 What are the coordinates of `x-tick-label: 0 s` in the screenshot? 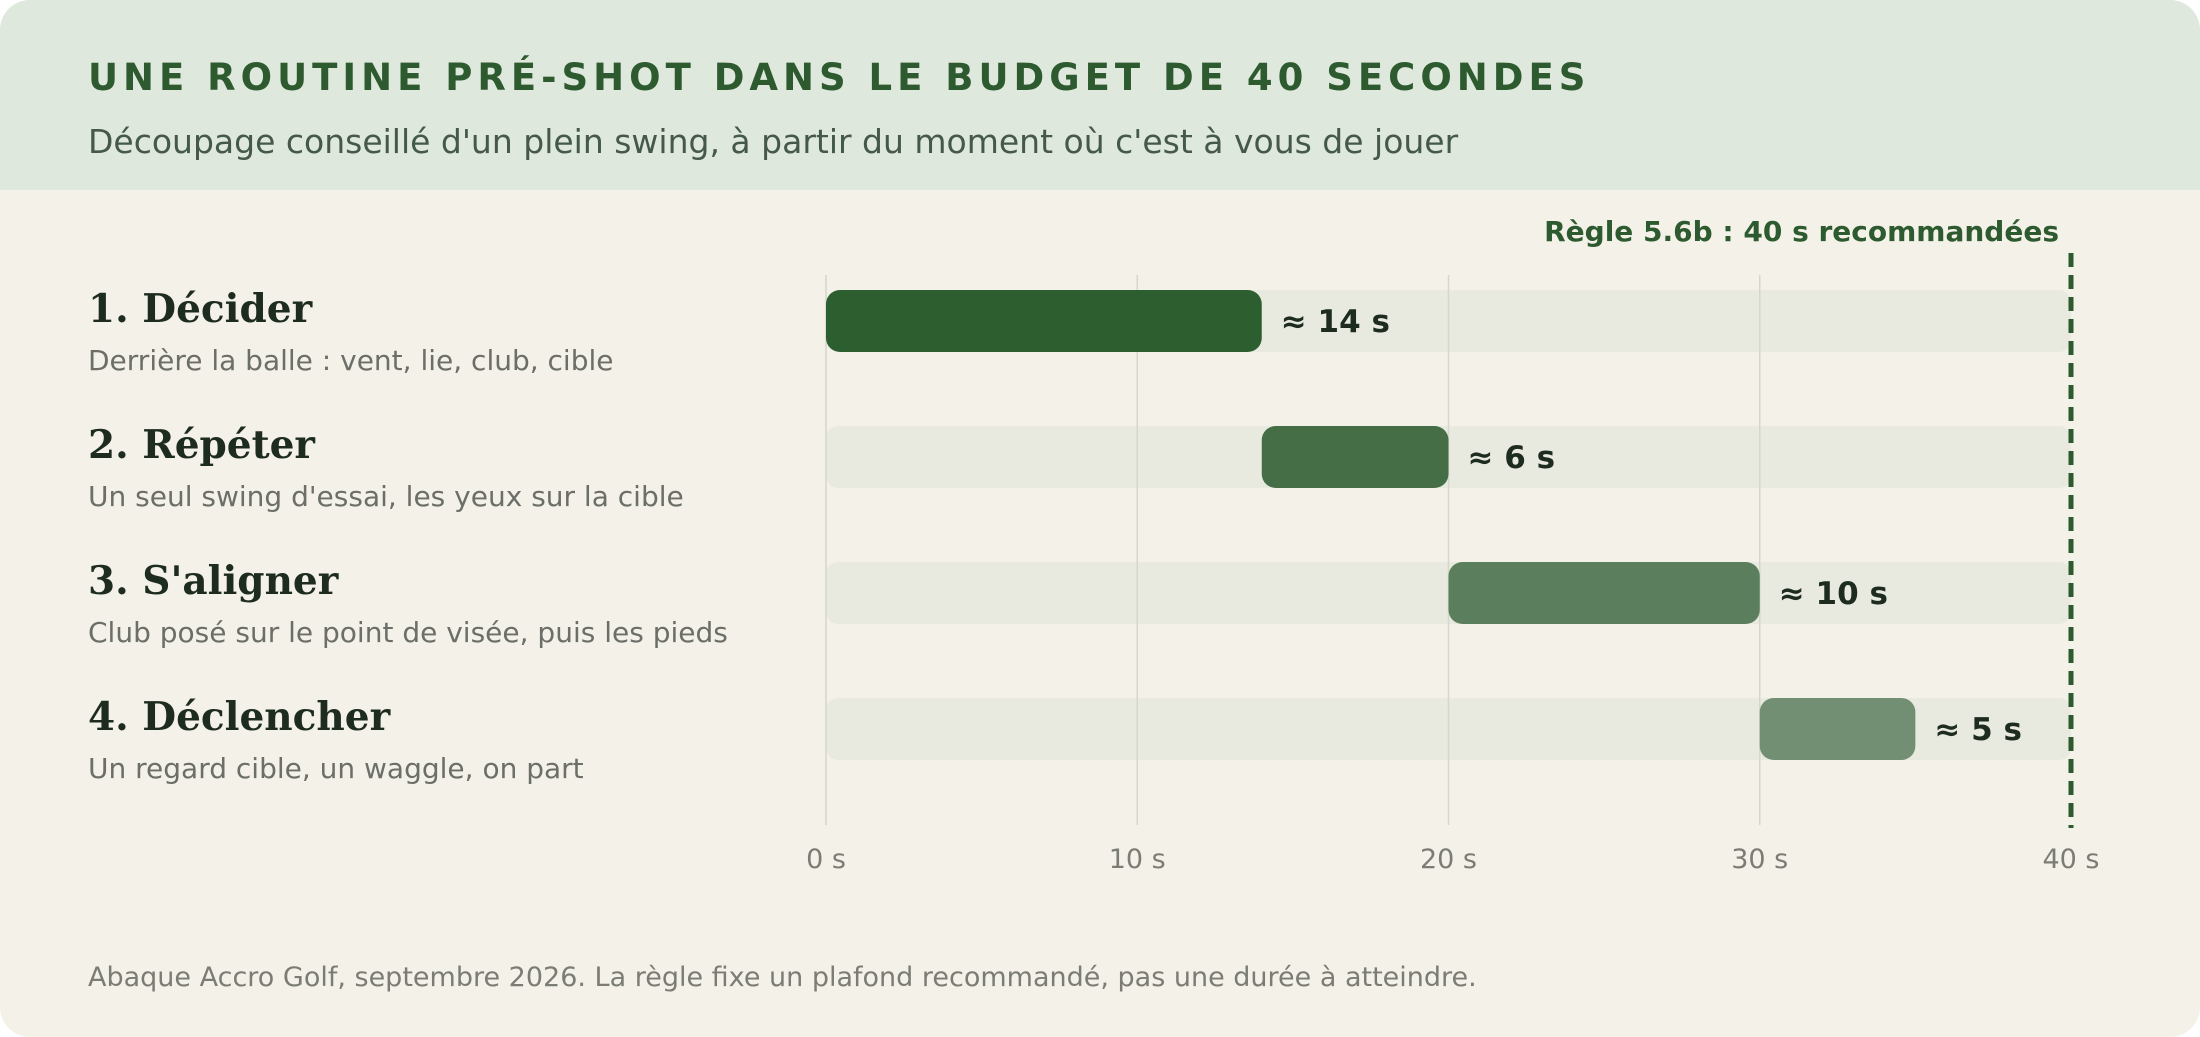 It's located at (826, 859).